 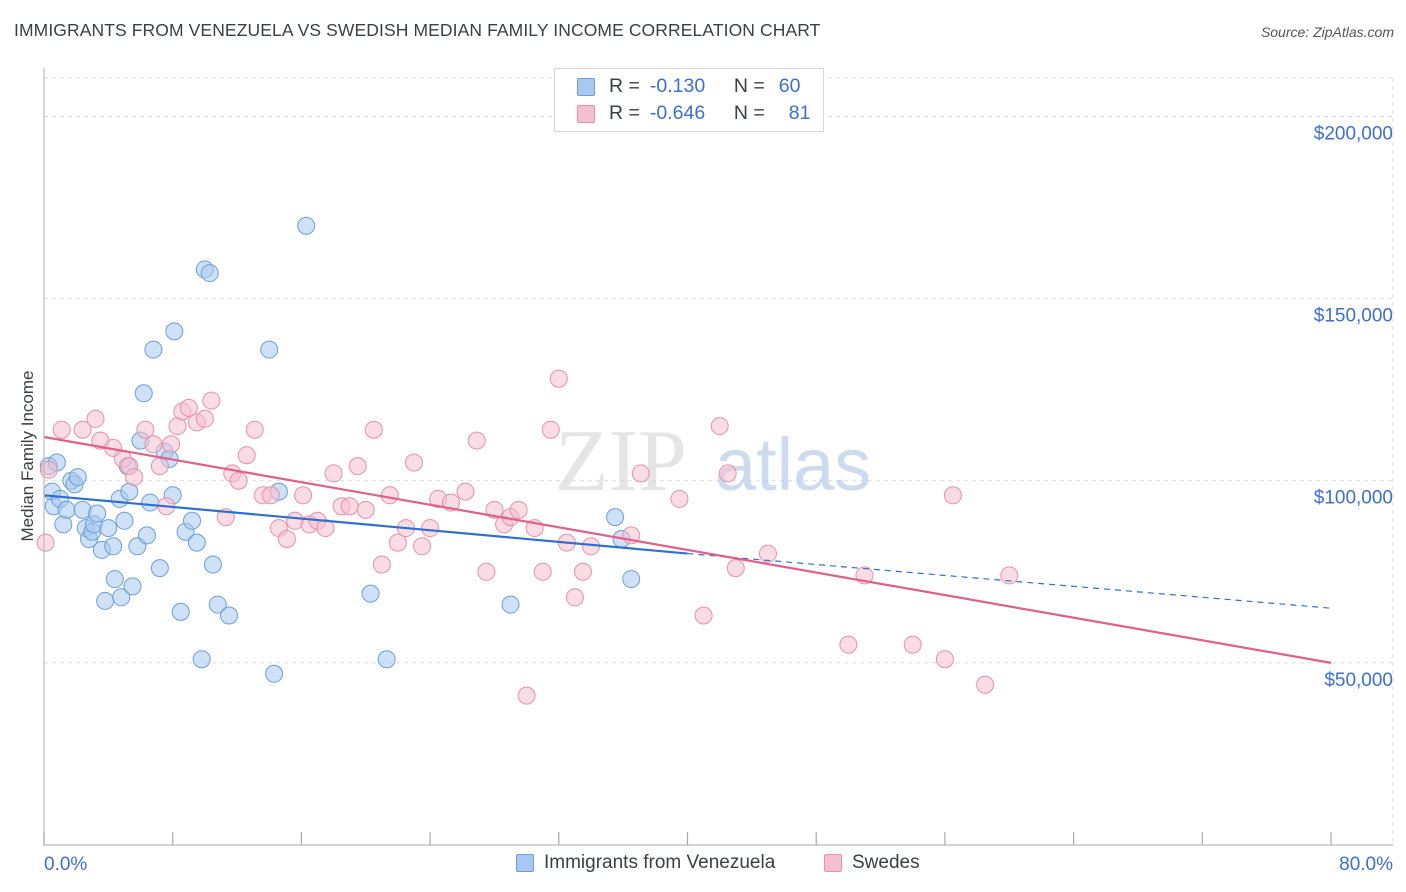 What do you see at coordinates (1358, 680) in the screenshot?
I see `y-tick-label: $50,000` at bounding box center [1358, 680].